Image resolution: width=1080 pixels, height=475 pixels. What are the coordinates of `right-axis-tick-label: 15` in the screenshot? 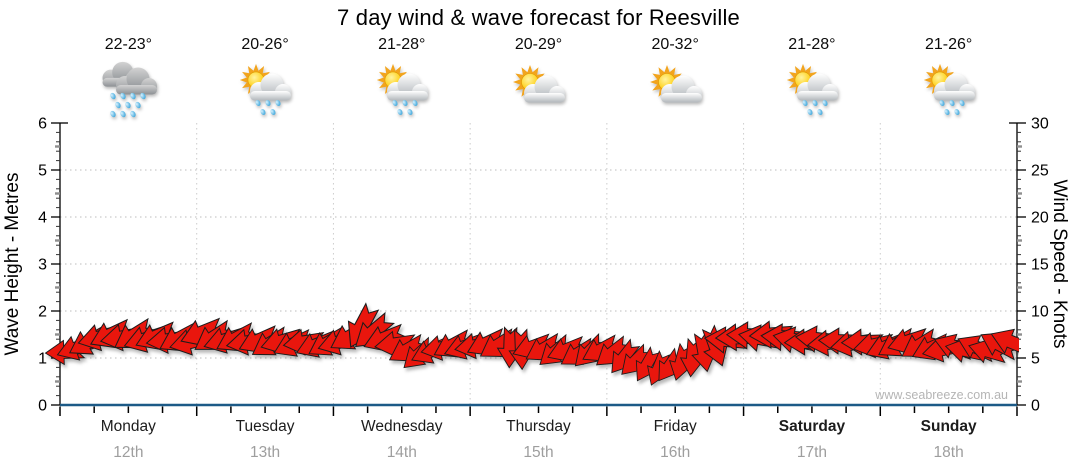 It's located at (1040, 265).